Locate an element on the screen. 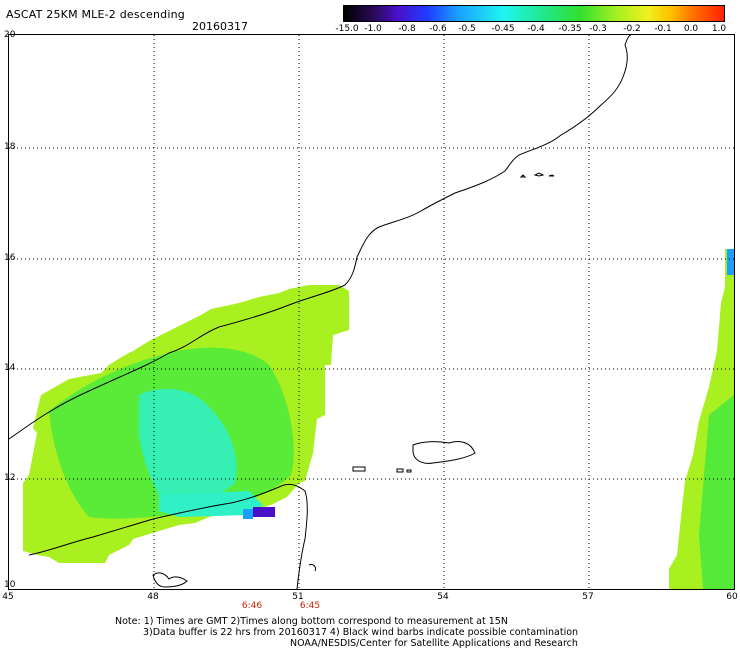 This screenshot has height=650, width=740. lat-label: 18 is located at coordinates (10, 147).